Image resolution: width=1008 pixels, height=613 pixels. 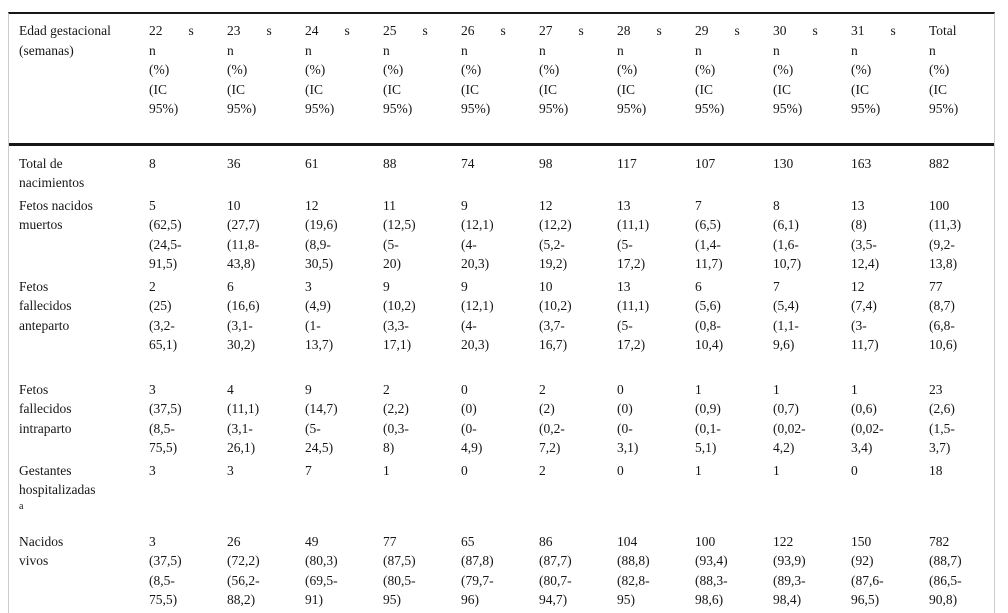 What do you see at coordinates (812, 572) in the screenshot?
I see `data-cell: 122 (93,9) (89,3- 98,4)` at bounding box center [812, 572].